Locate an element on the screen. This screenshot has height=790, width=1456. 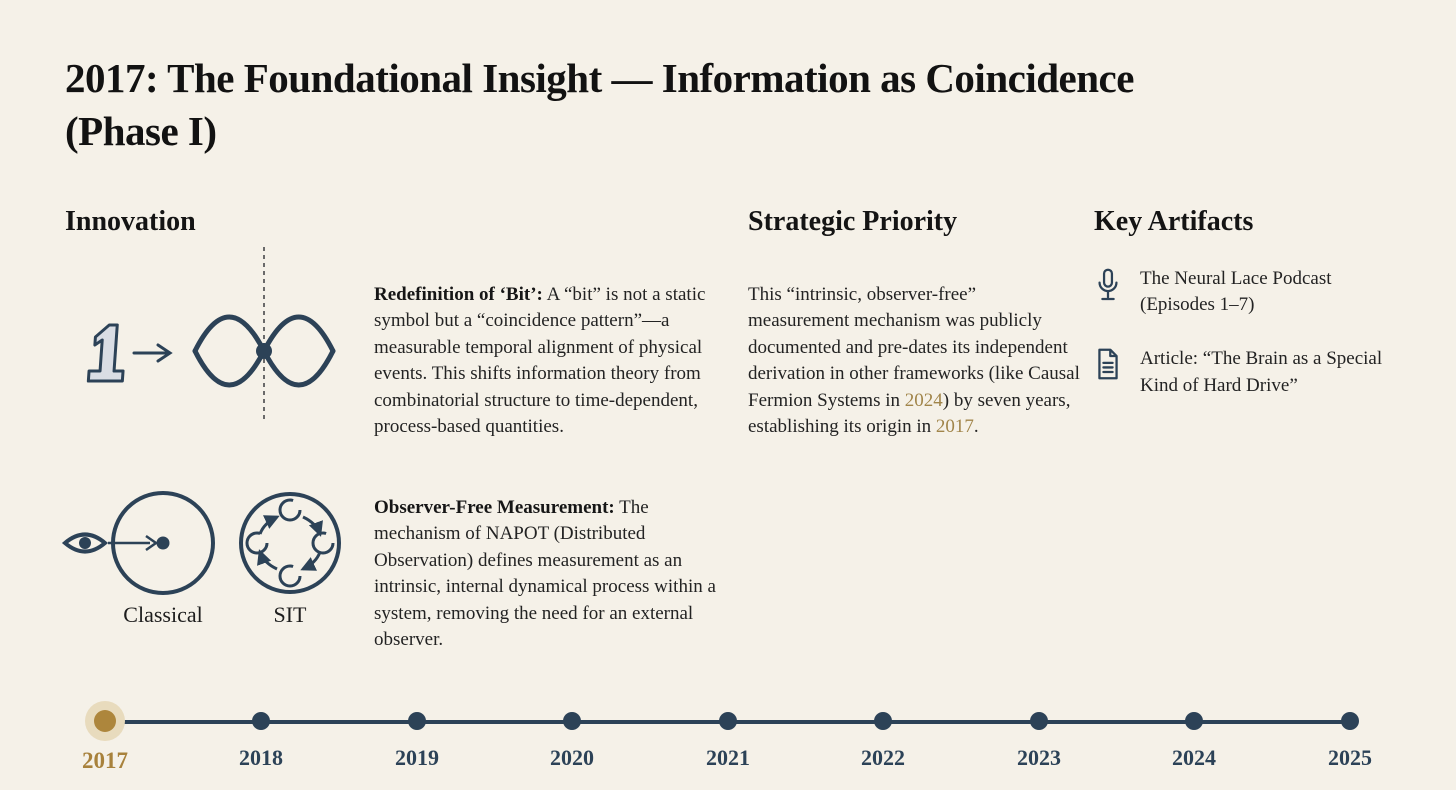
timeline-year-2017: 2017 is located at coordinates (105, 742).